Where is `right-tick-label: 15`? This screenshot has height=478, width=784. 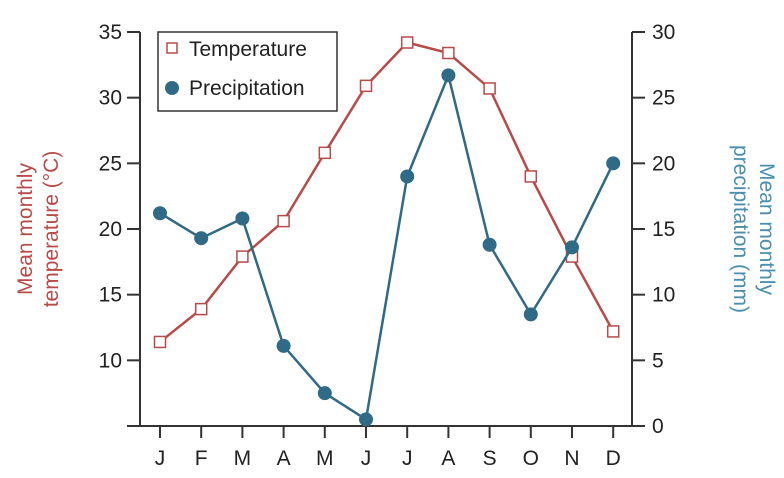
right-tick-label: 15 is located at coordinates (663, 229).